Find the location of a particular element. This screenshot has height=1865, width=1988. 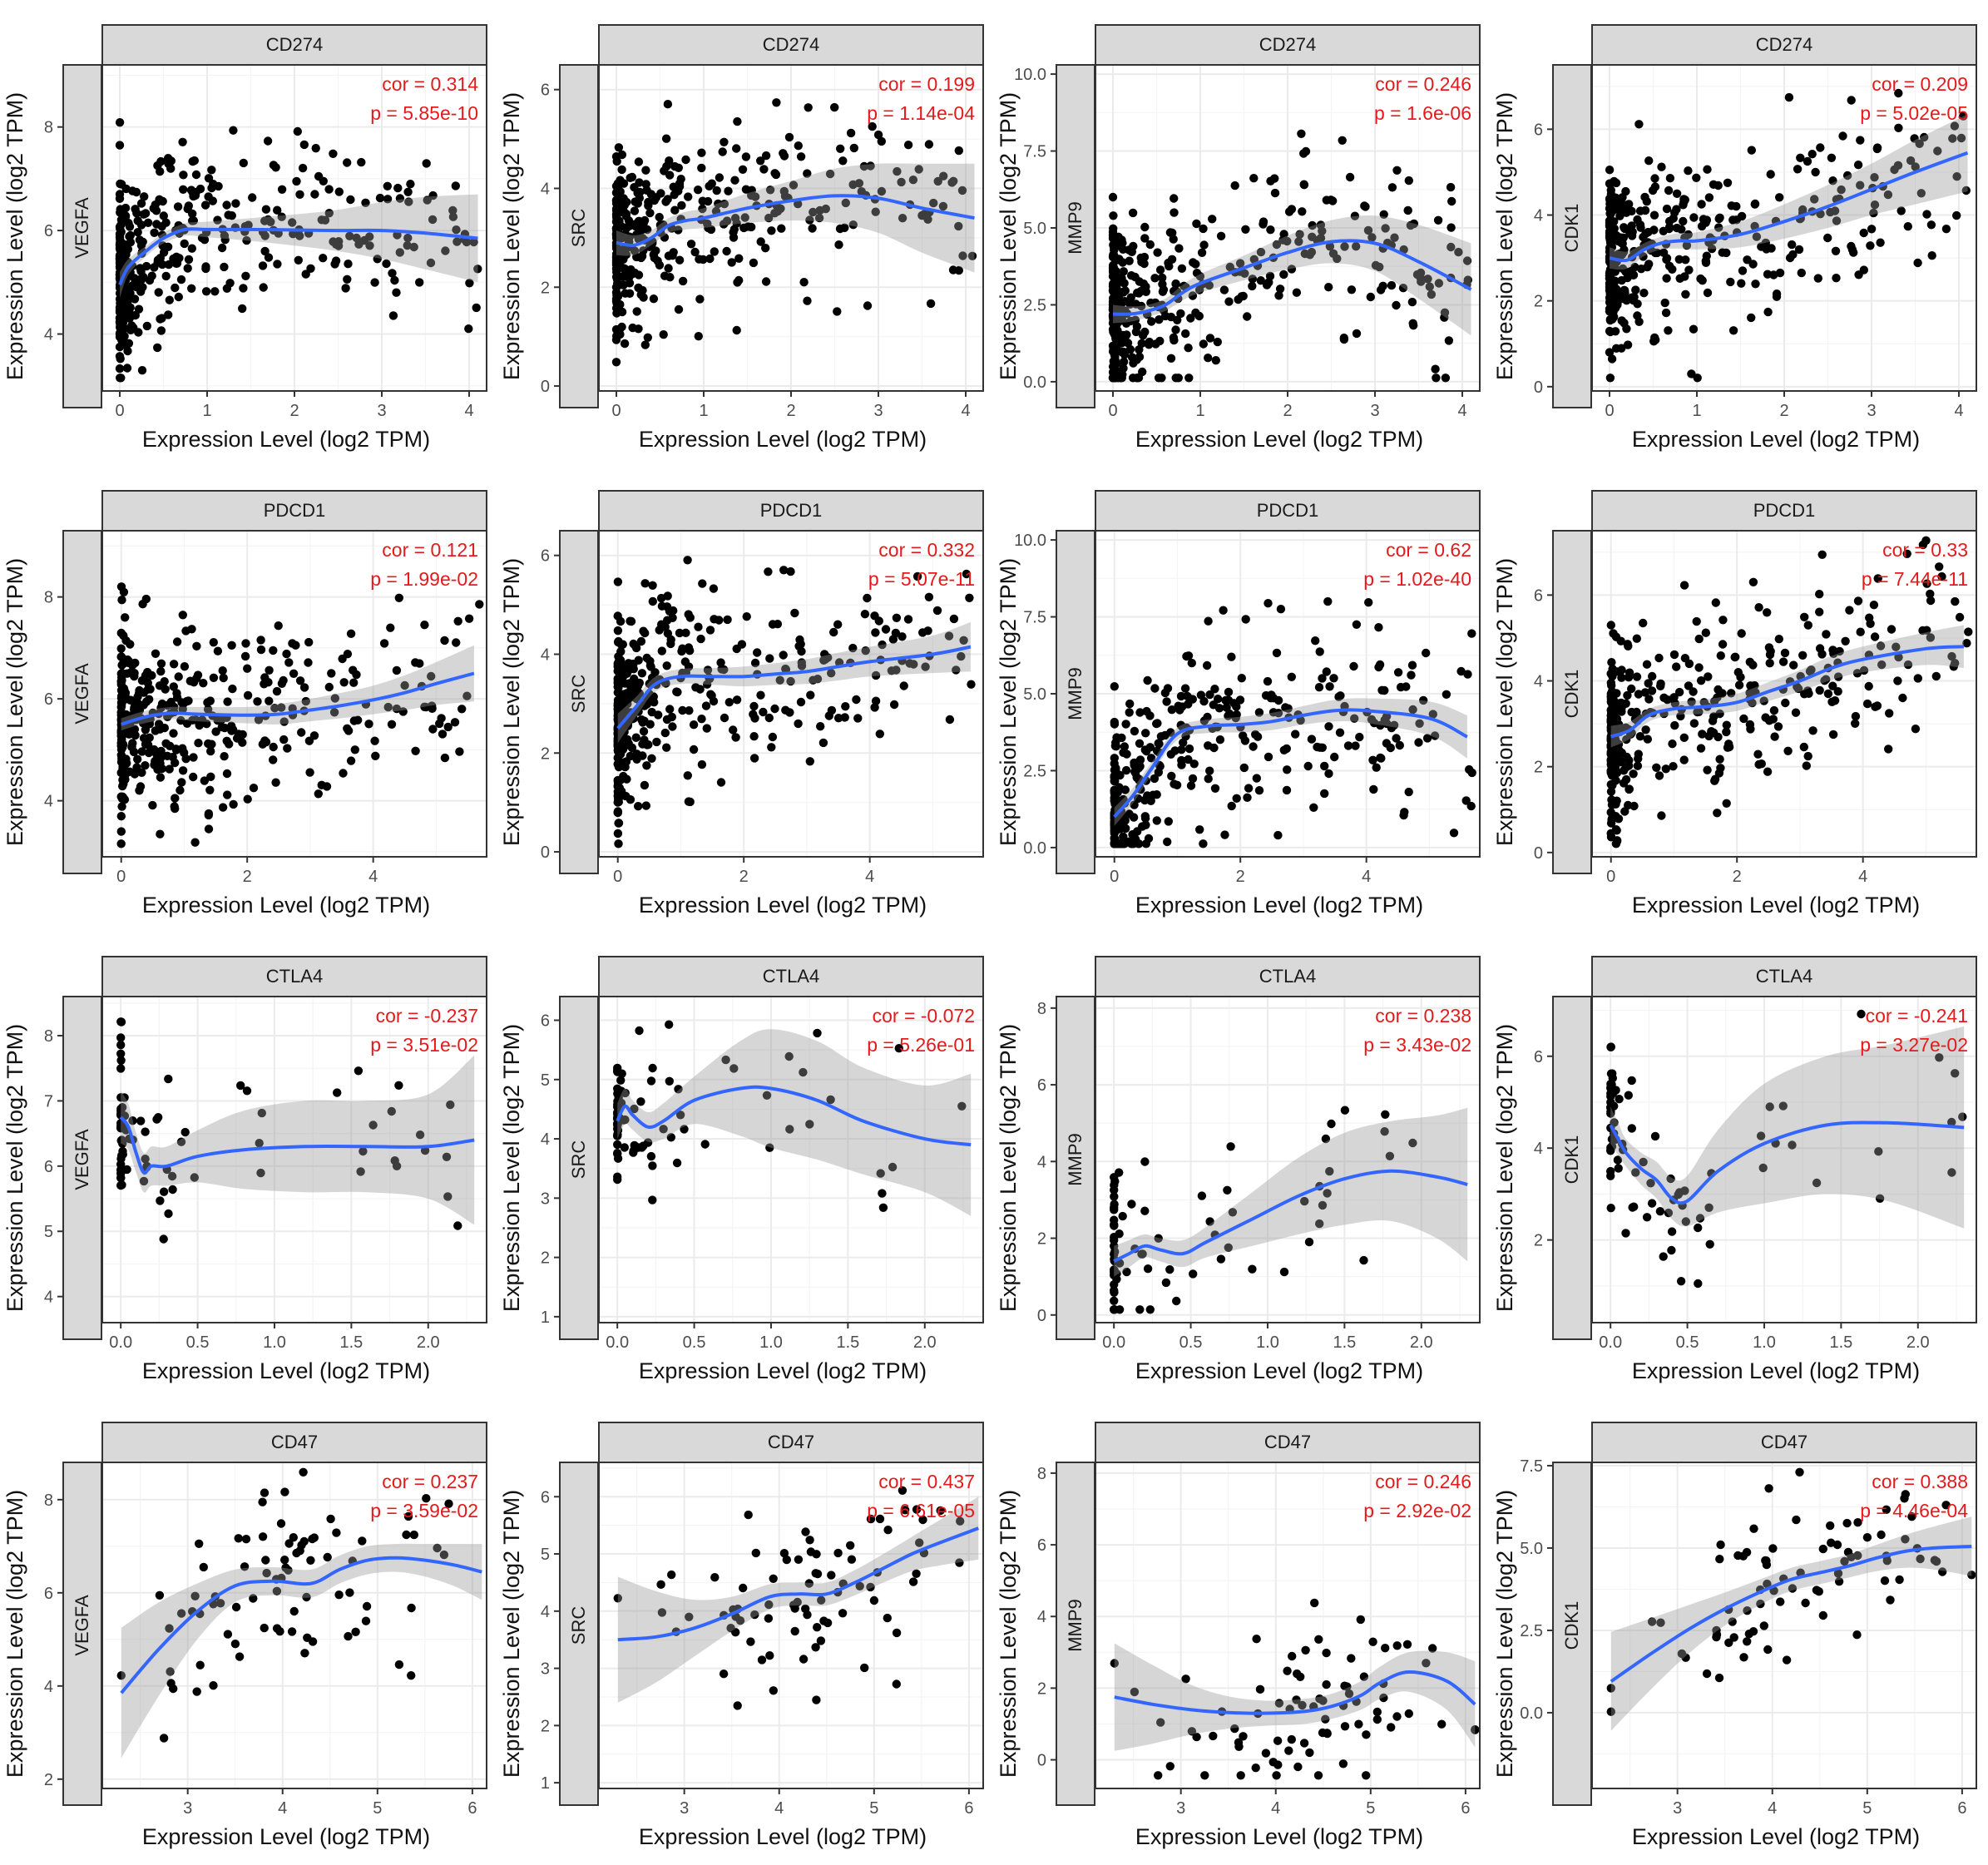

p-value-label: p = 2.92e-02 is located at coordinates (1417, 1510).